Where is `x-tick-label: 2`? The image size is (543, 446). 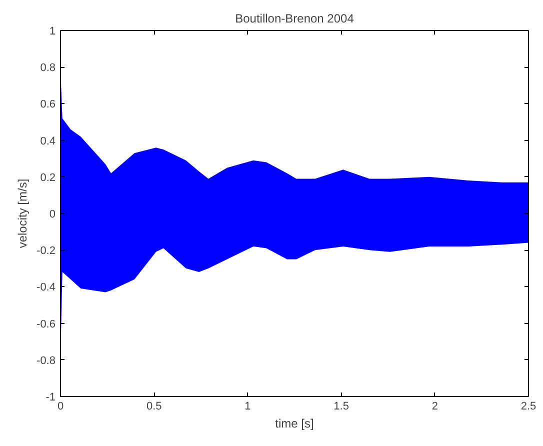 x-tick-label: 2 is located at coordinates (435, 406).